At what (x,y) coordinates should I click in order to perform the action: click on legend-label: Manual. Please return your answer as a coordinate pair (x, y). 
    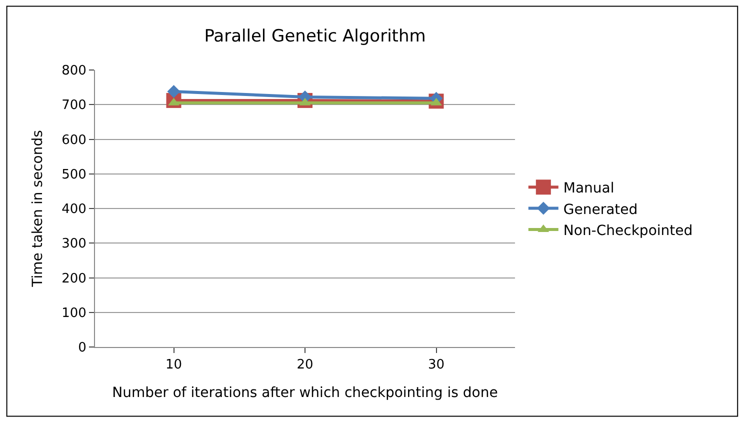
    Looking at the image, I should click on (588, 188).